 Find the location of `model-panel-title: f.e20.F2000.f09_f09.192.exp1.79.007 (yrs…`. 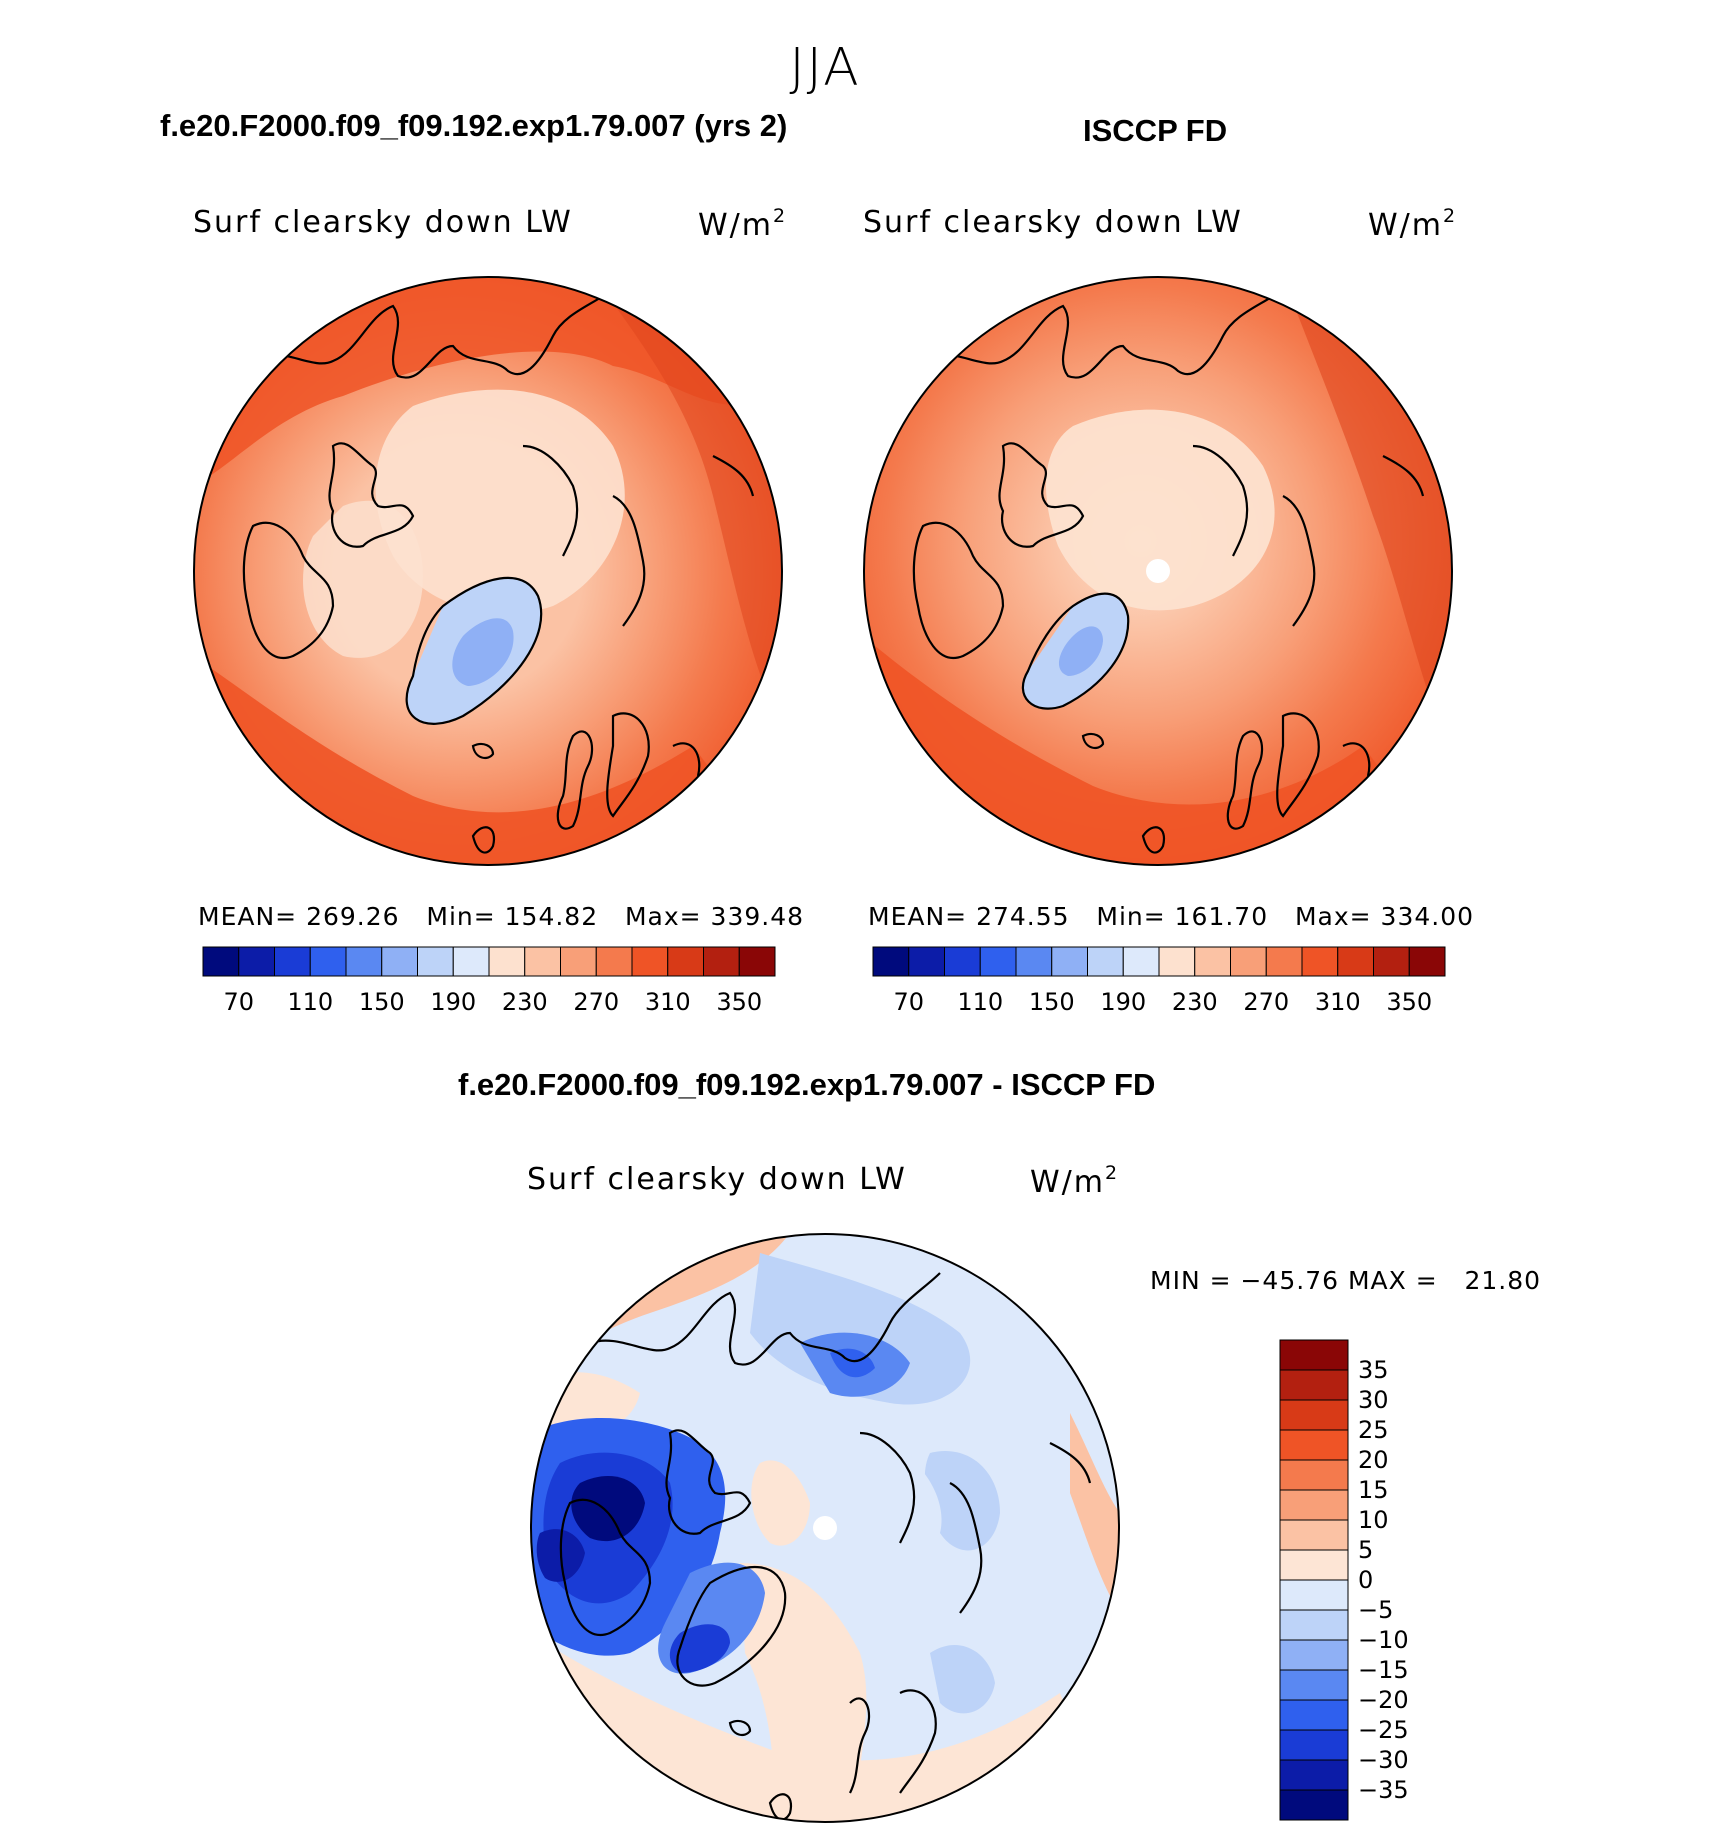

model-panel-title: f.e20.F2000.f09_f09.192.exp1.79.007 (yrs… is located at coordinates (474, 125).